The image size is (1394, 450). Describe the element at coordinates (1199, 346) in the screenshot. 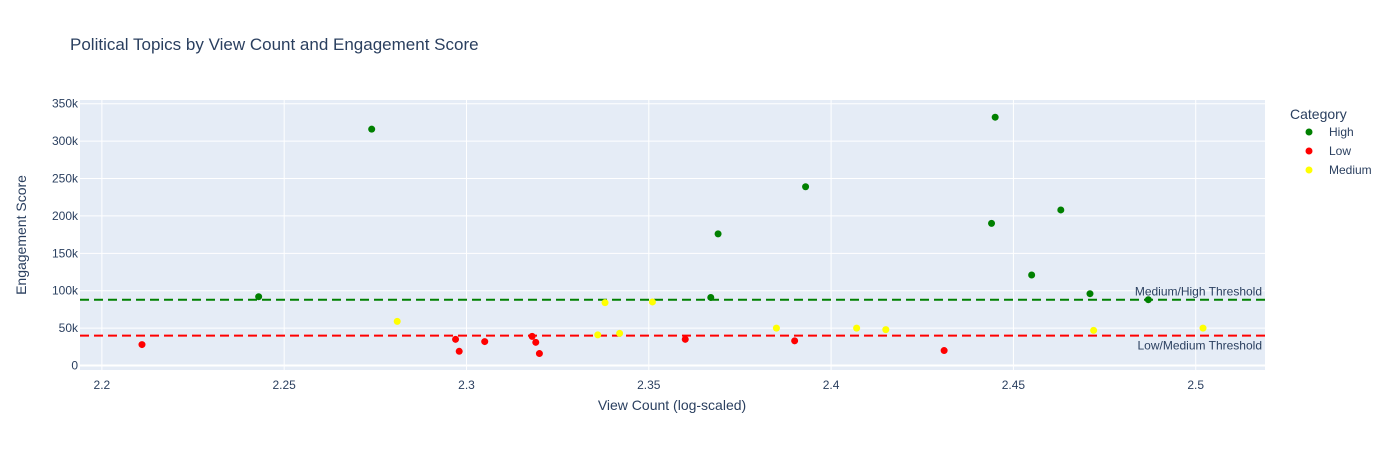

I see `threshold-label: Low/Medium Threshold` at that location.